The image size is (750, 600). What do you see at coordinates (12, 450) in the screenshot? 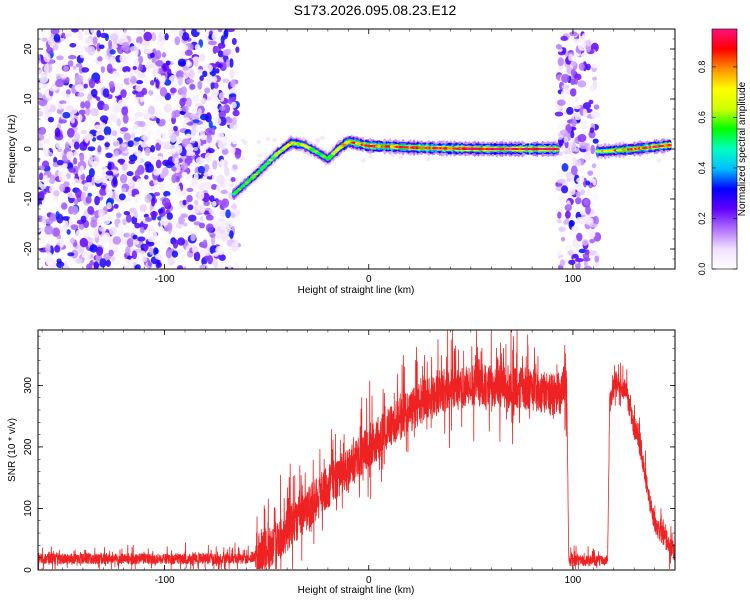
I see `snr-ylabel: SNR (10 * v/v)` at bounding box center [12, 450].